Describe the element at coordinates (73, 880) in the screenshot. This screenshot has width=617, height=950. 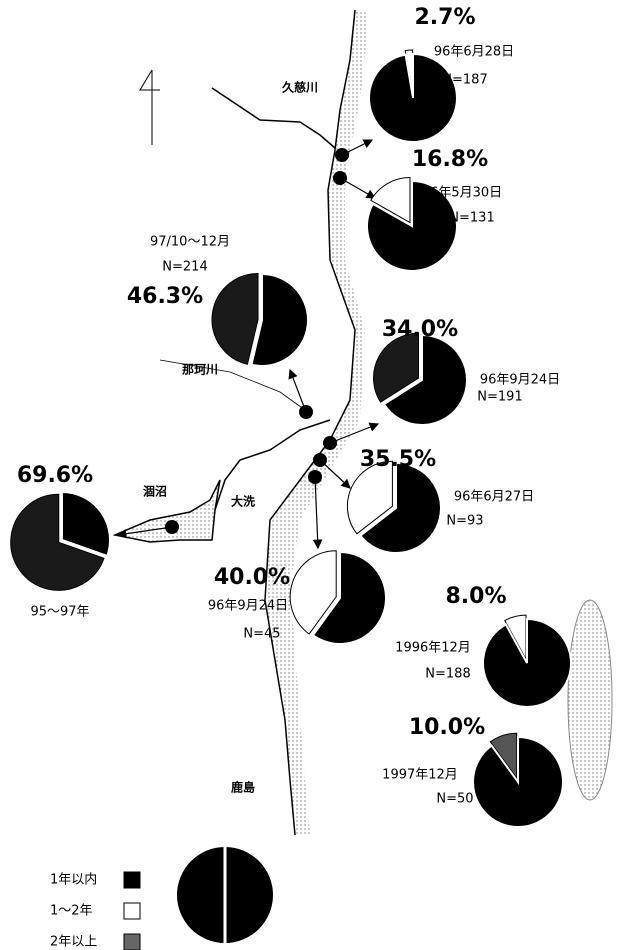
I see `legend-label: 1年以内` at that location.